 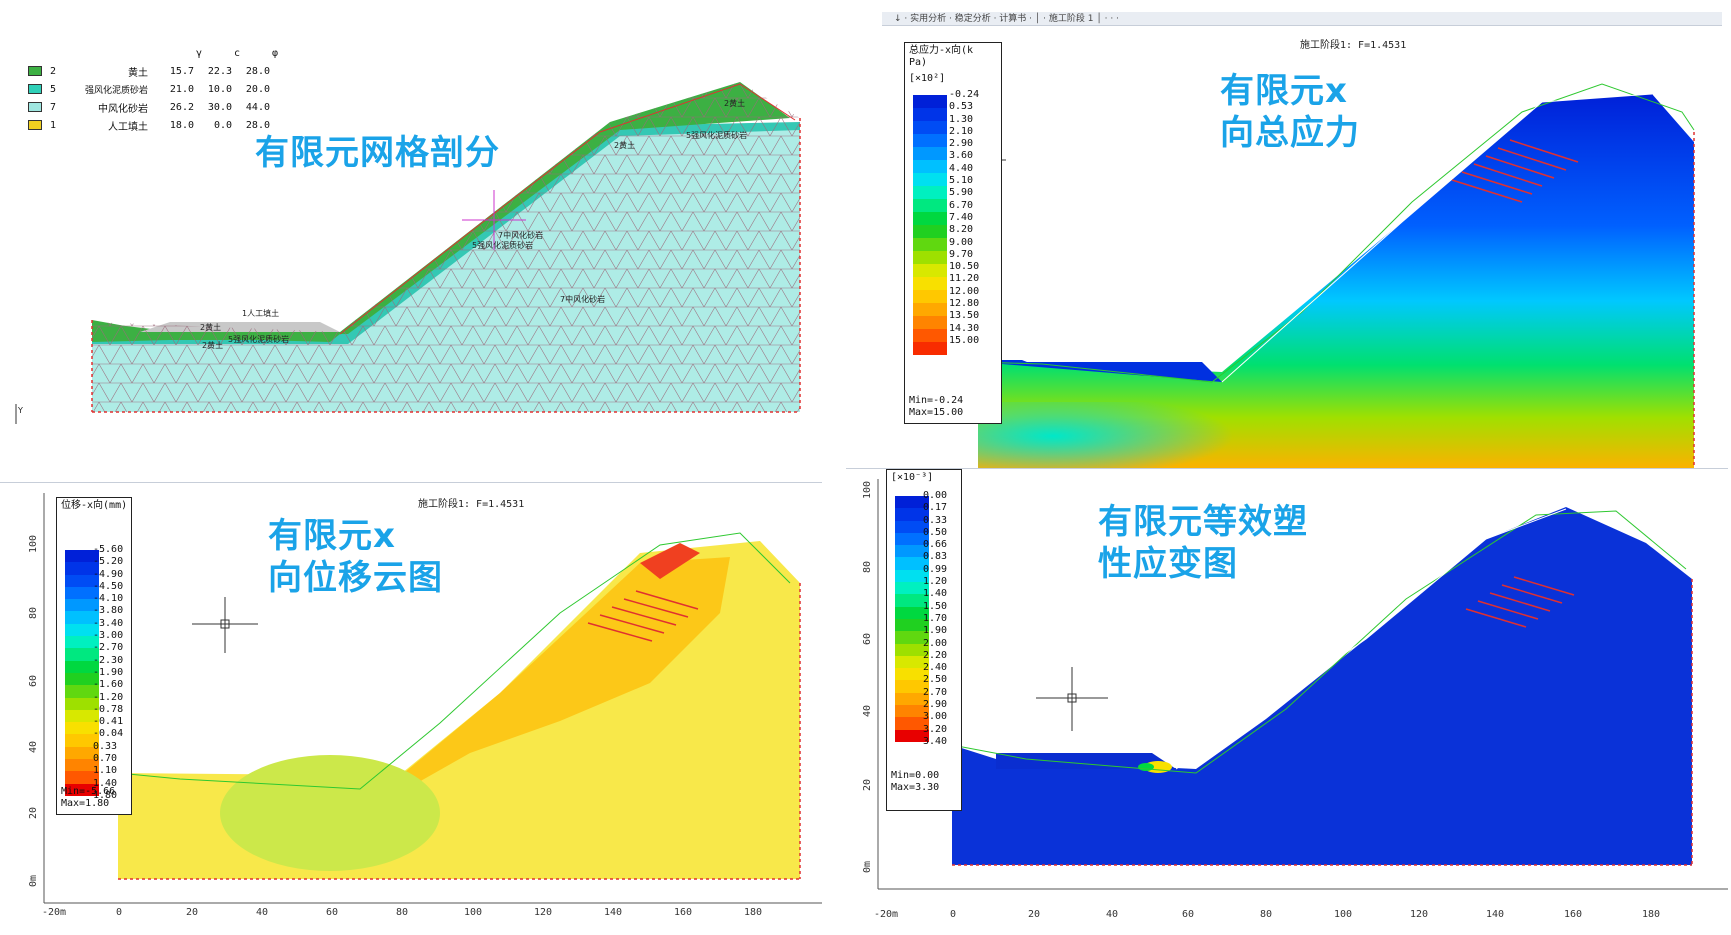 What do you see at coordinates (332, 912) in the screenshot?
I see `x-tick: 60` at bounding box center [332, 912].